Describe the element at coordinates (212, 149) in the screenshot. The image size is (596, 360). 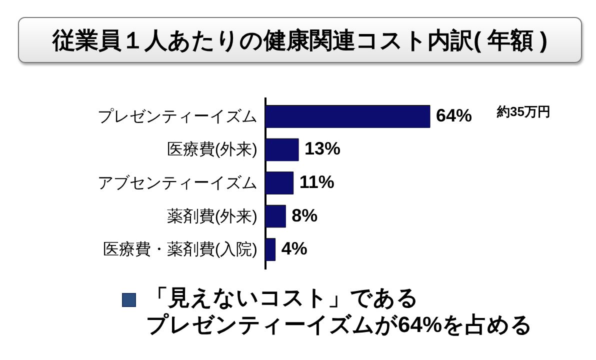
I see `y-tick-label: 医療費(外来)` at that location.